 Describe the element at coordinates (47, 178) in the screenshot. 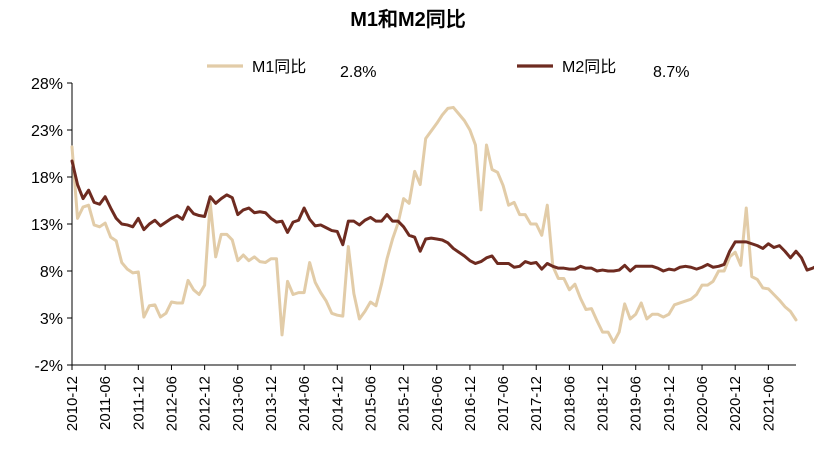

I see `y-tick-label: 18%` at that location.